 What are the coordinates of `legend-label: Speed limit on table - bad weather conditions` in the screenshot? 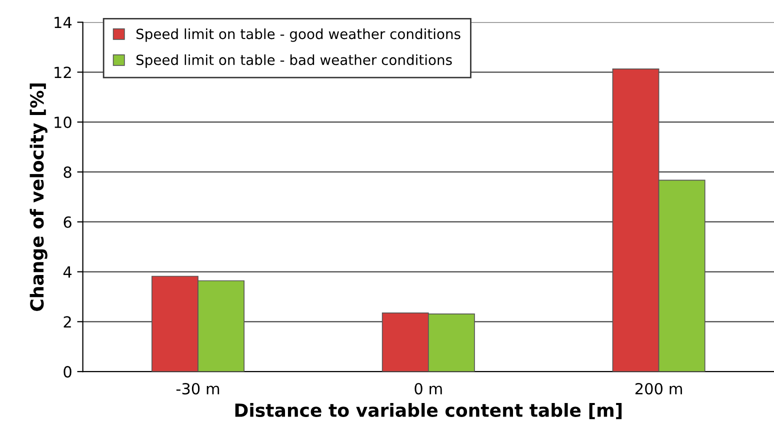 It's located at (294, 61).